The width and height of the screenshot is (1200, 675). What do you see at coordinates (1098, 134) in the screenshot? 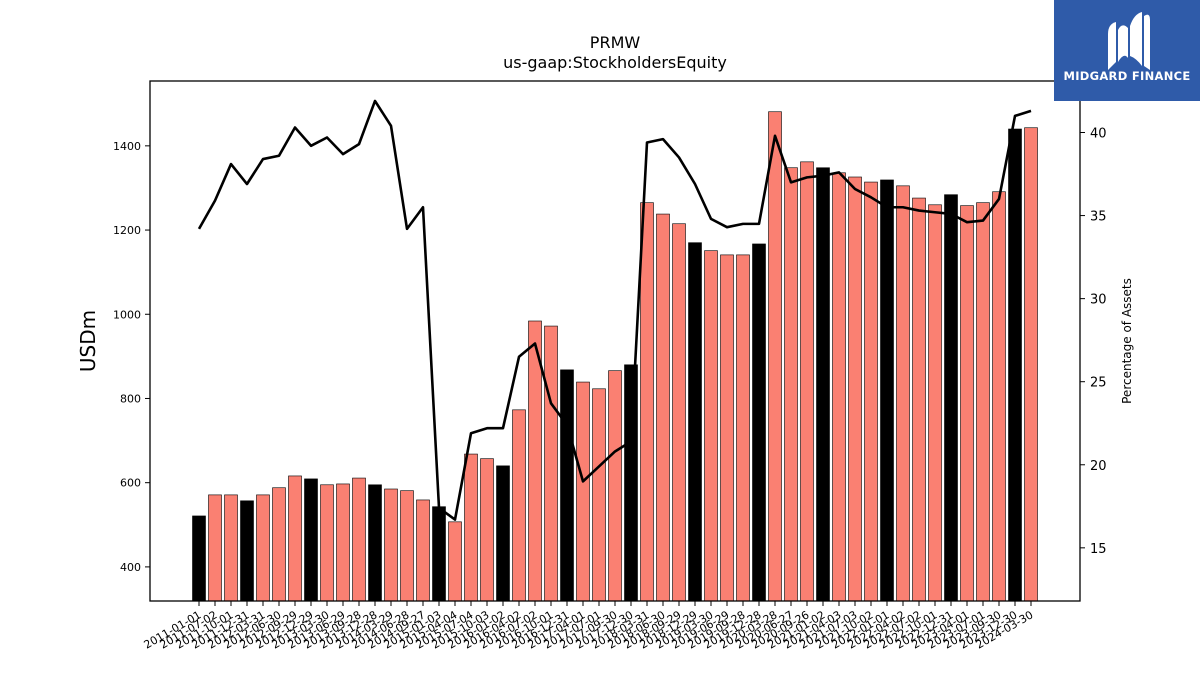
I see `y2-tick-label: 40` at bounding box center [1098, 134].